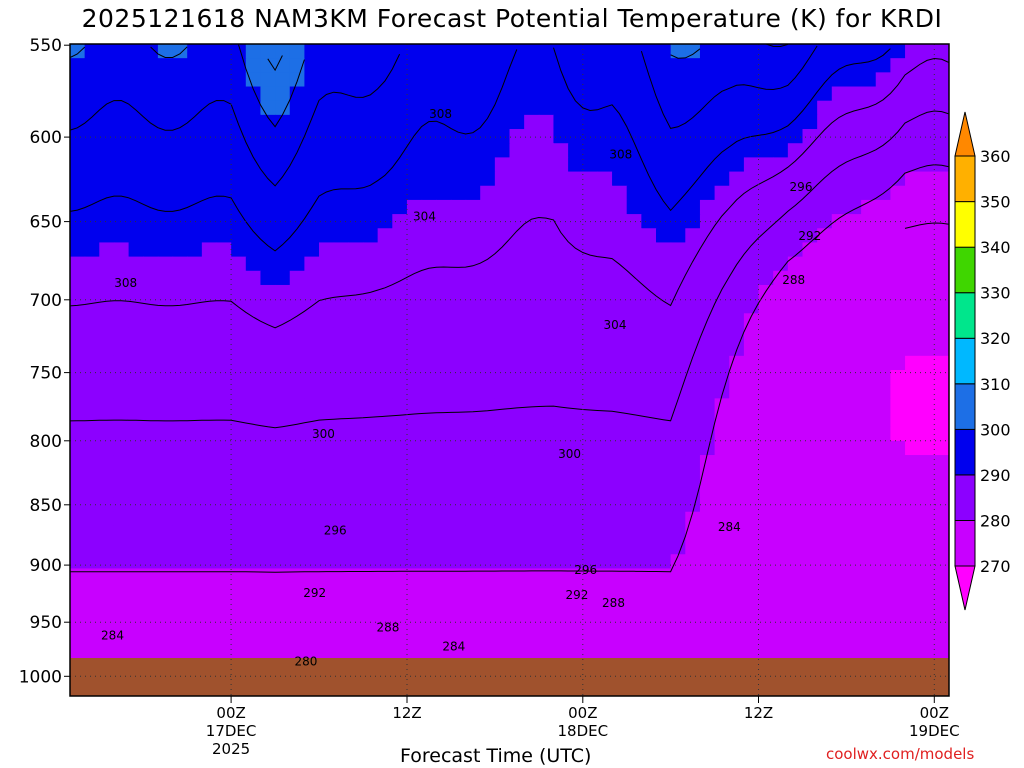 This screenshot has height=768, width=1024. What do you see at coordinates (620, 155) in the screenshot?
I see `contour-label: 308` at bounding box center [620, 155].